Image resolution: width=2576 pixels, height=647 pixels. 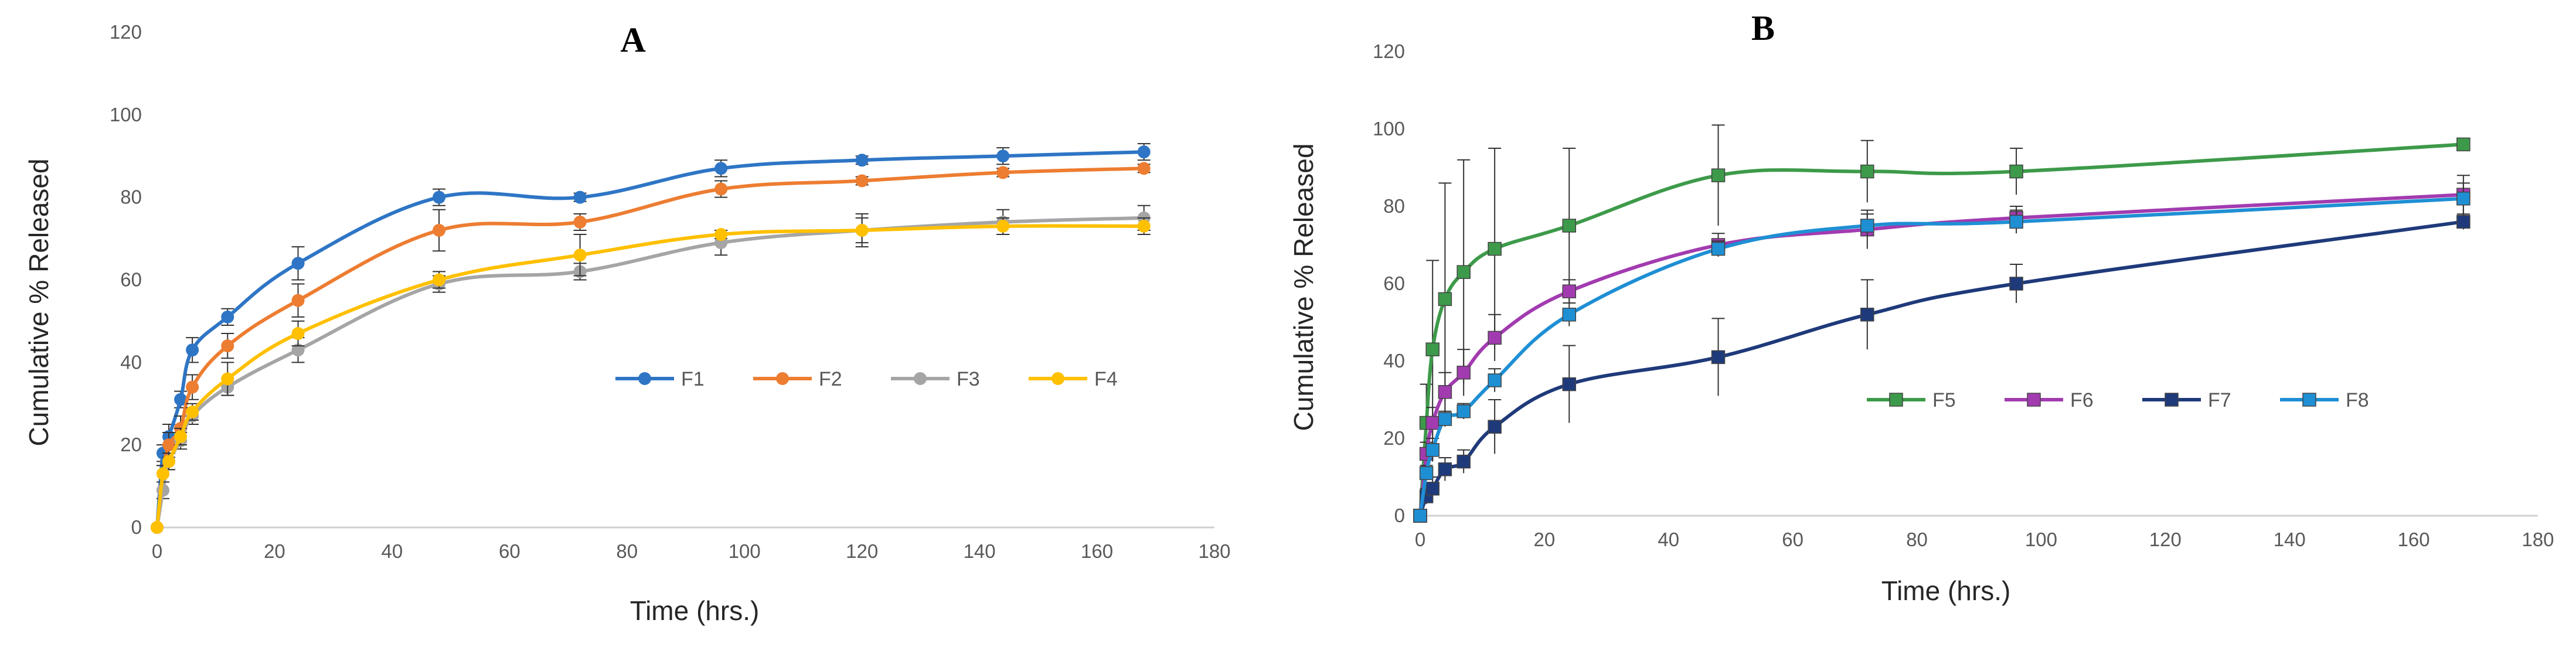 I want to click on chart-a-x-tick-label: 120, so click(x=862, y=551).